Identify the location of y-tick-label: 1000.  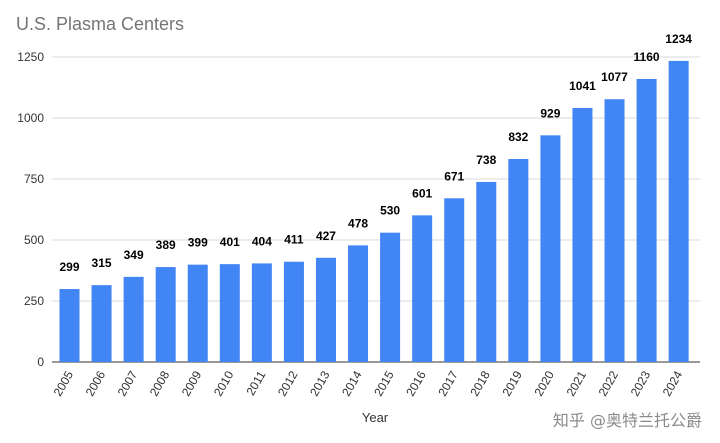
(30, 118).